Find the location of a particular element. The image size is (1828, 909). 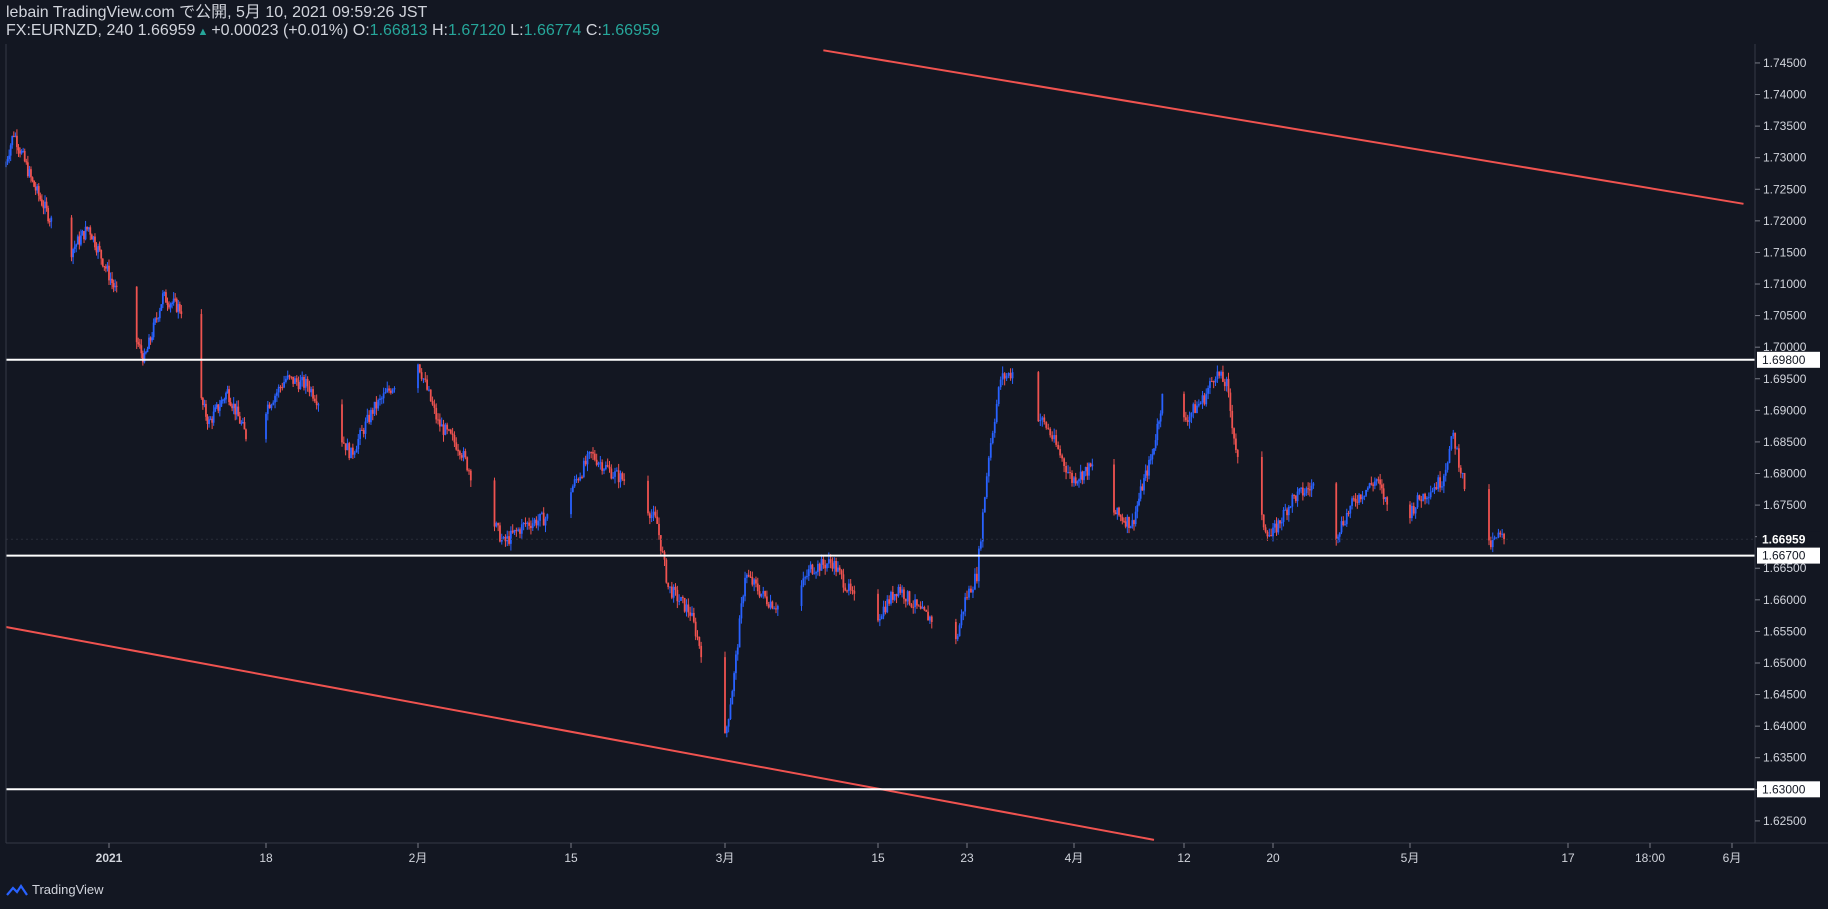

x-tick-label: 2月 is located at coordinates (418, 858).